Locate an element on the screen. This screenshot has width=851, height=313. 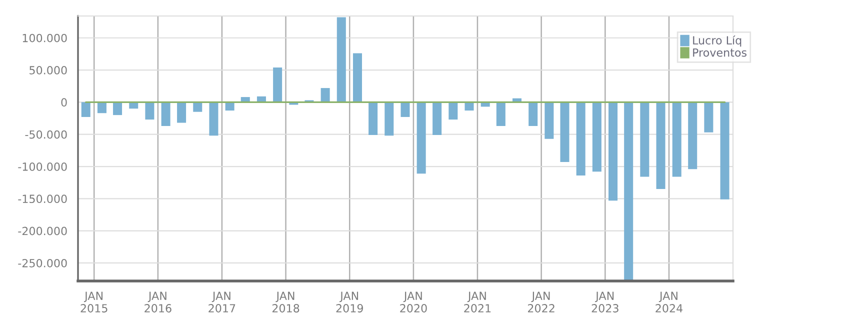
y-tick-label: 0 is located at coordinates (64, 102).